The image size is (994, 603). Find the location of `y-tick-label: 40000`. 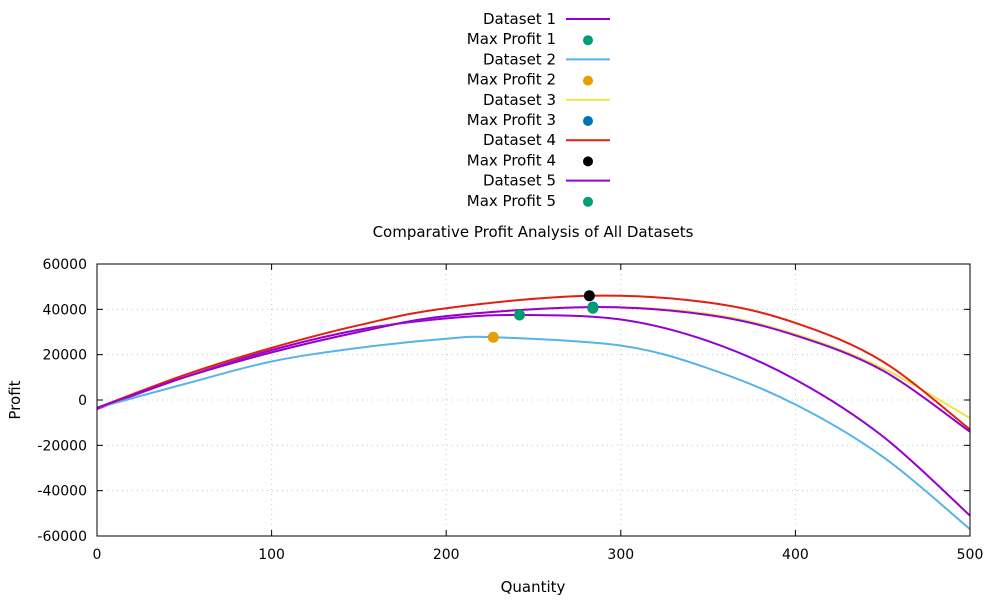

y-tick-label: 40000 is located at coordinates (64, 310).